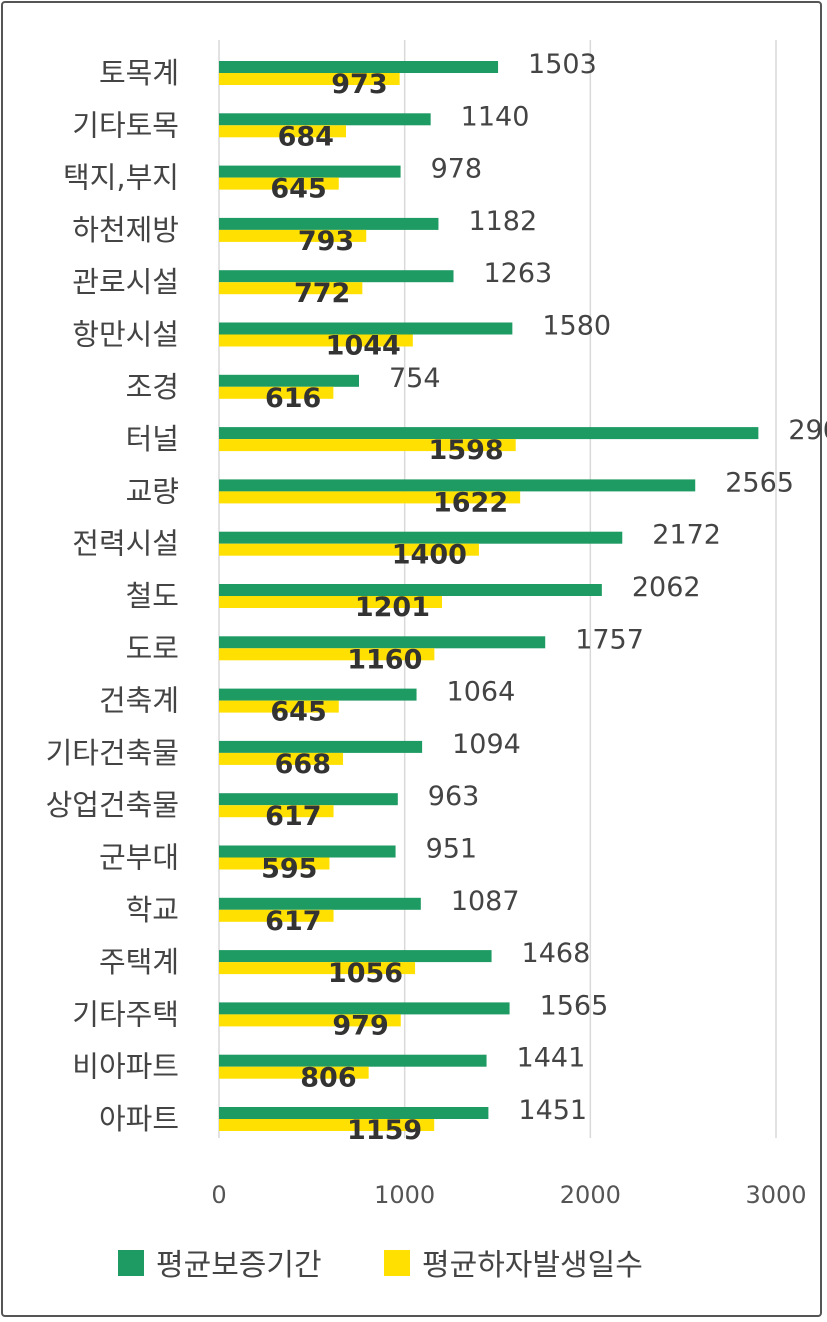 Image resolution: width=827 pixels, height=1322 pixels. I want to click on value-label-warranty: 951, so click(452, 849).